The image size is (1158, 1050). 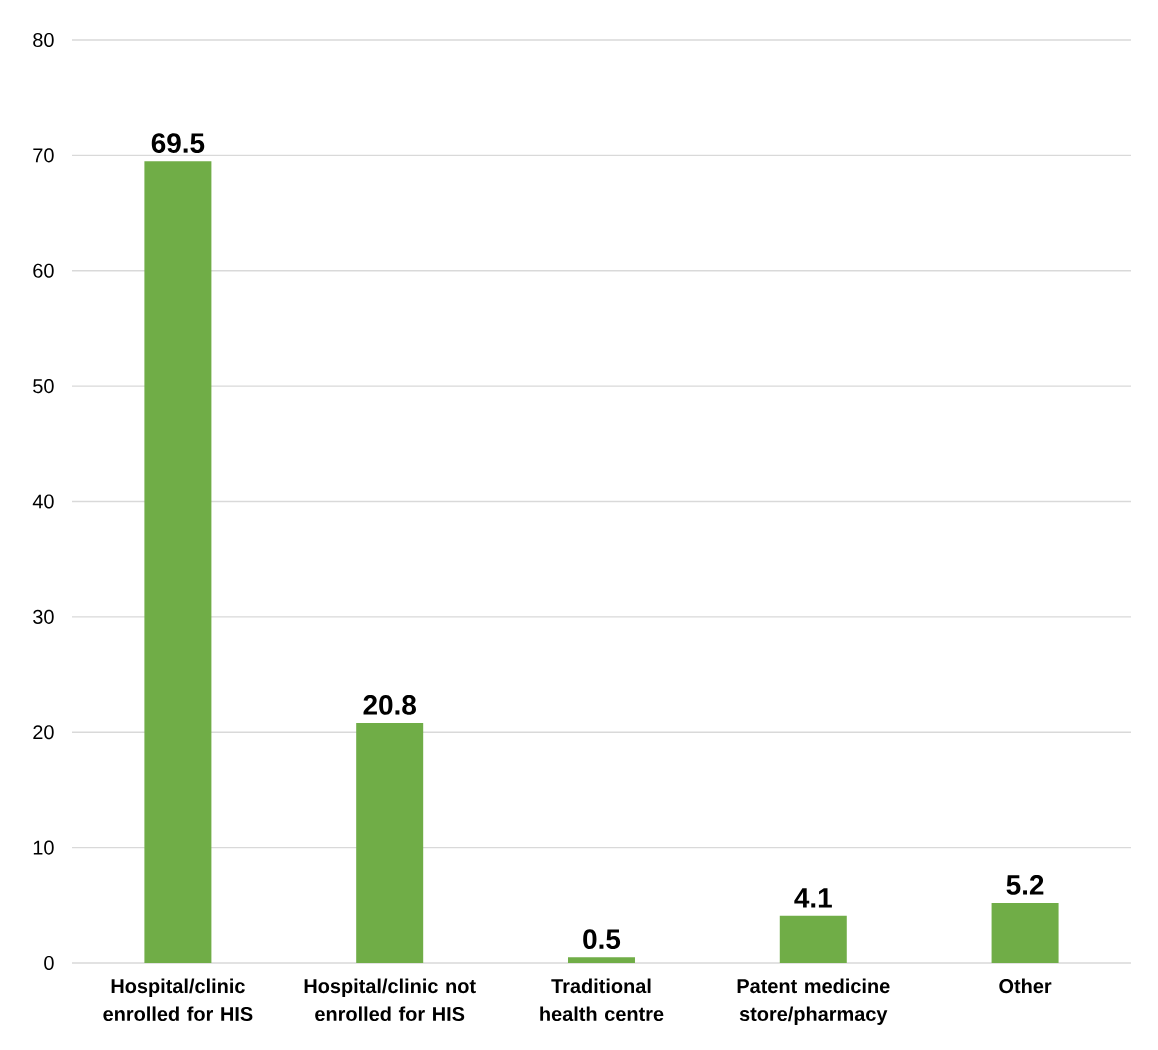 What do you see at coordinates (43, 155) in the screenshot?
I see `y-tick-label: 70` at bounding box center [43, 155].